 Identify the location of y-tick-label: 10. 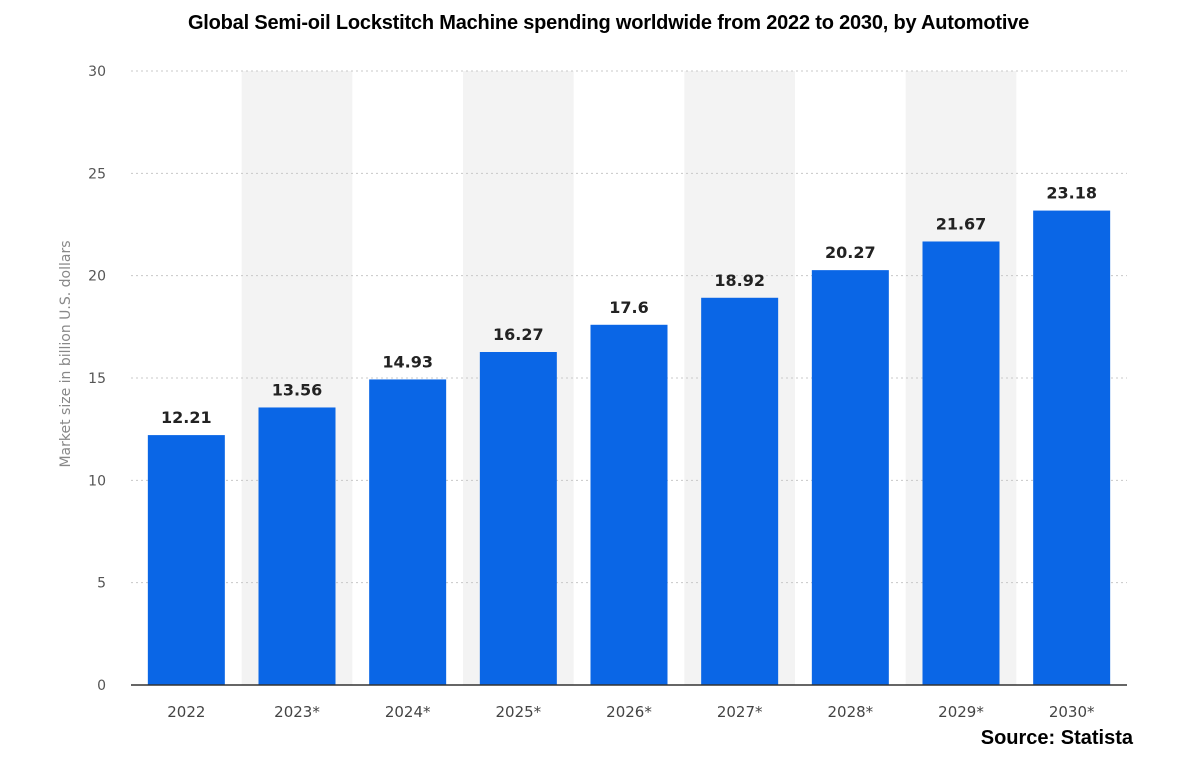
(97, 481).